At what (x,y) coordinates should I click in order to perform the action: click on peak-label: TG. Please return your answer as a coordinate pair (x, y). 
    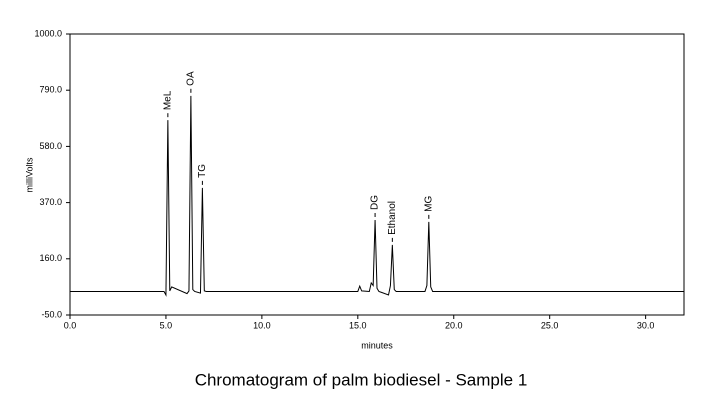
    Looking at the image, I should click on (202, 171).